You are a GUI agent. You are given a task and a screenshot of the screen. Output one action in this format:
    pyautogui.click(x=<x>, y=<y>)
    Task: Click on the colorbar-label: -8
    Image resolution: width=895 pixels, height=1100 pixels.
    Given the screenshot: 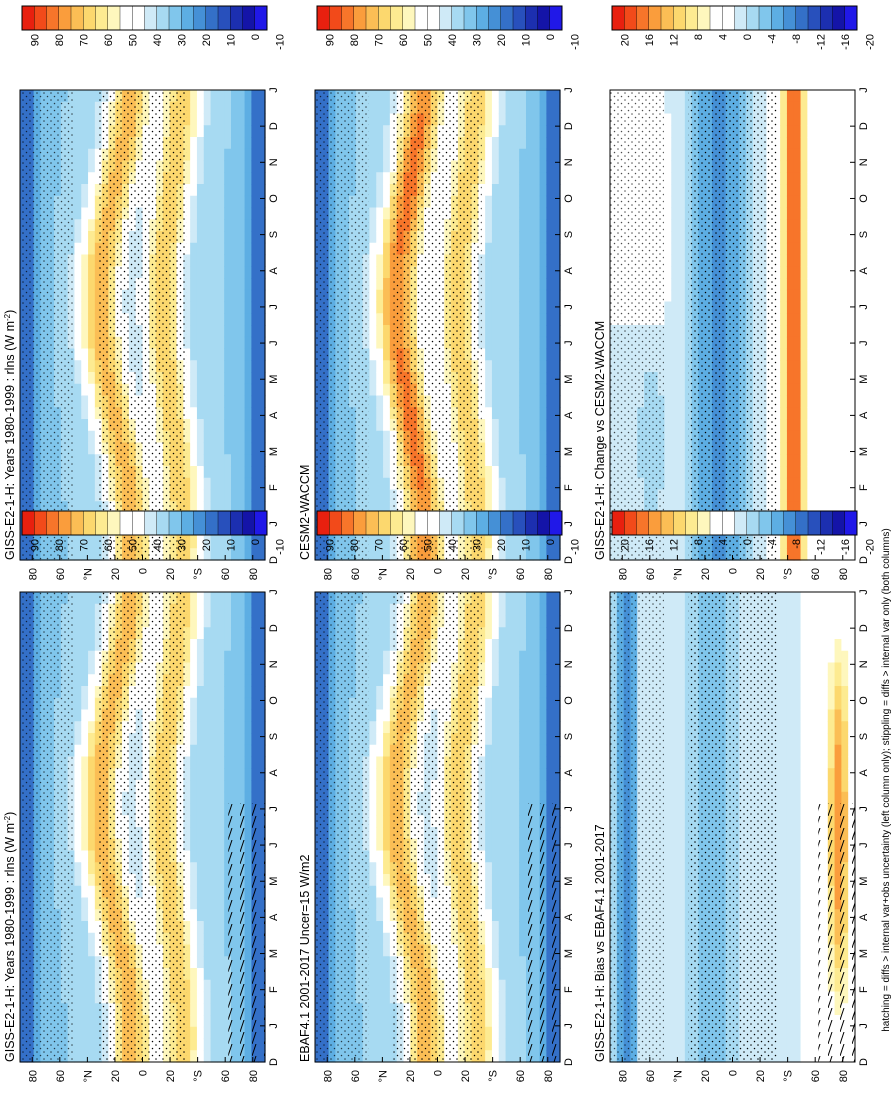 What is the action you would take?
    pyautogui.click(x=797, y=39)
    